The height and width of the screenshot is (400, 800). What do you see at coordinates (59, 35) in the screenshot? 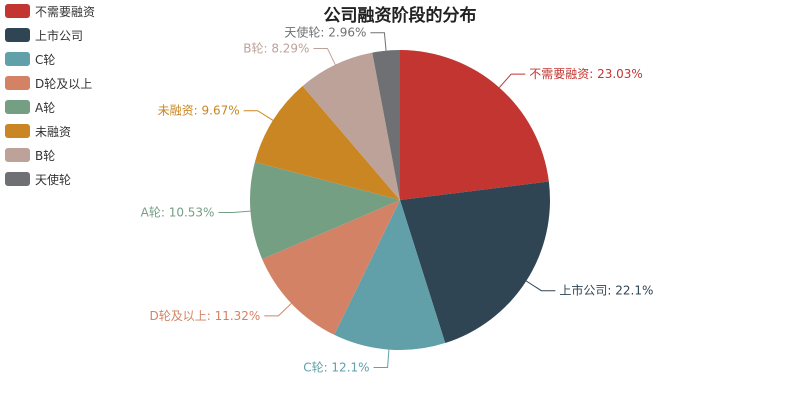
I see `legend-label: 上市公司` at bounding box center [59, 35].